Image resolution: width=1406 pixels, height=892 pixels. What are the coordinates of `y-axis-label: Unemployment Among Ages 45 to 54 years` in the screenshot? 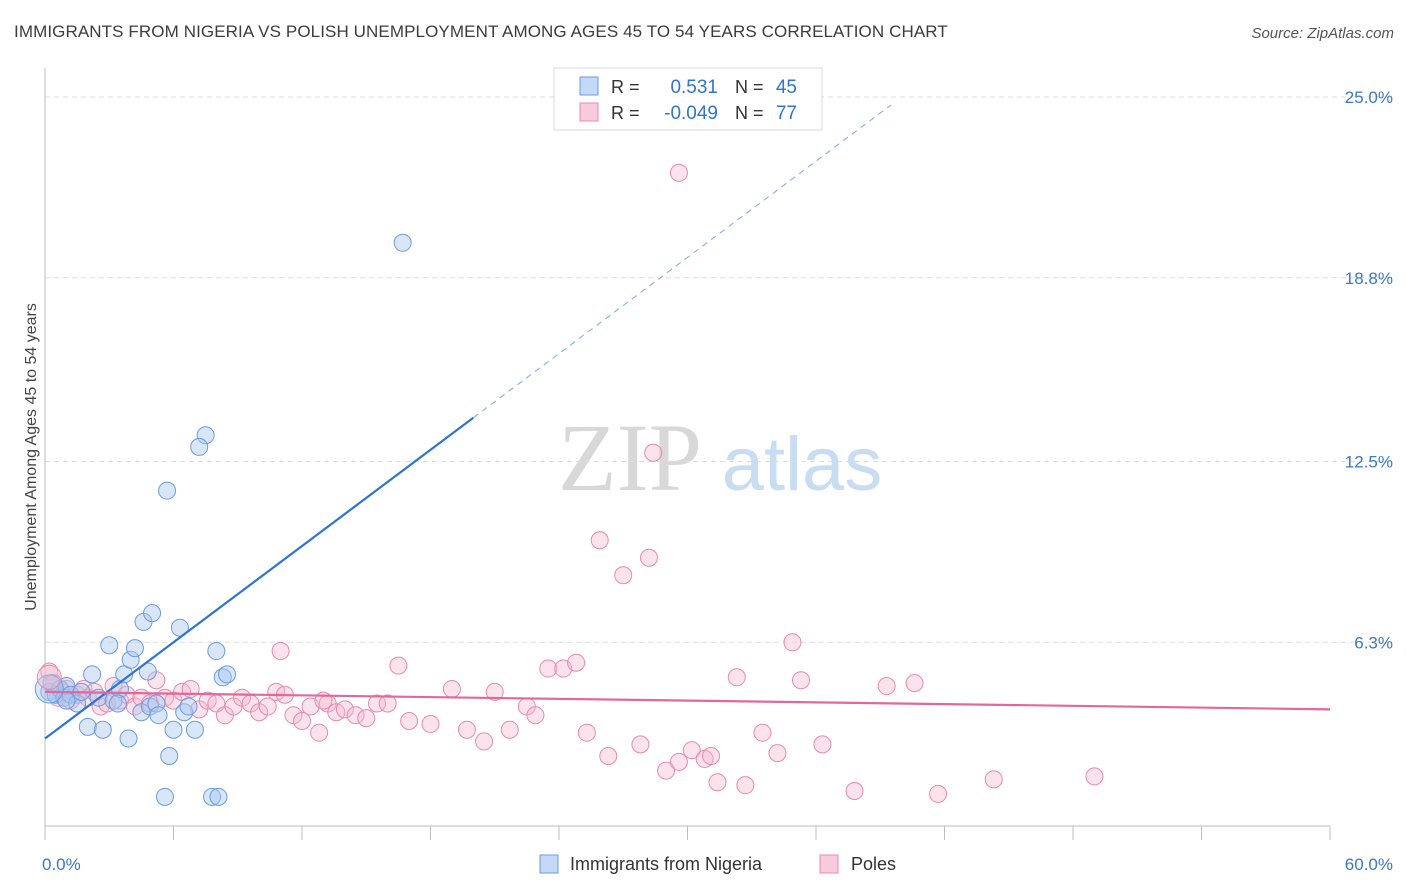 It's located at (31, 457).